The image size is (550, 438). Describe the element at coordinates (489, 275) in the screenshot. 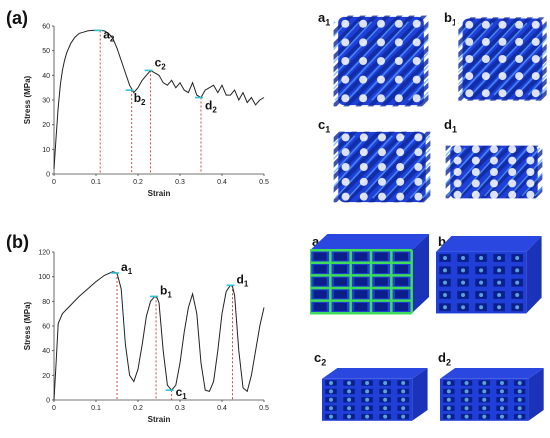

I see `fea-thumbnail-b2` at that location.